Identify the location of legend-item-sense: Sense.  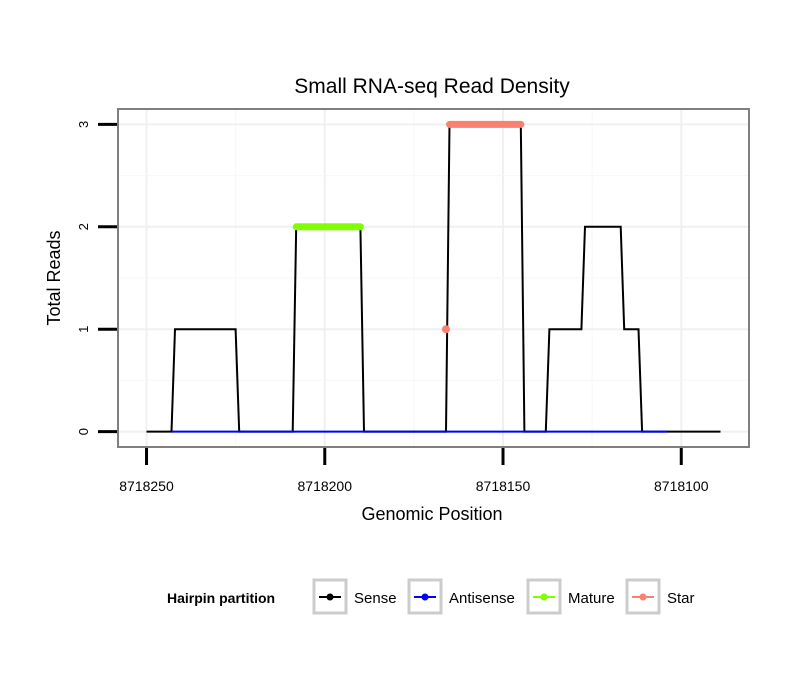
(354, 596).